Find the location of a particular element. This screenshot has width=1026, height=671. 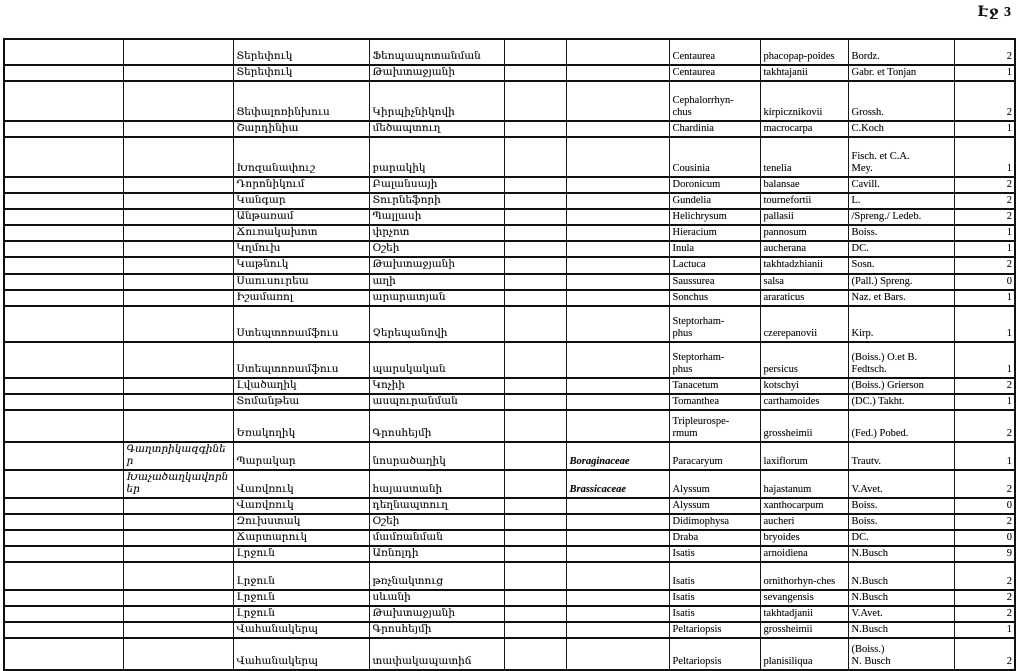

cell-species-latin: pallasii is located at coordinates (804, 217).